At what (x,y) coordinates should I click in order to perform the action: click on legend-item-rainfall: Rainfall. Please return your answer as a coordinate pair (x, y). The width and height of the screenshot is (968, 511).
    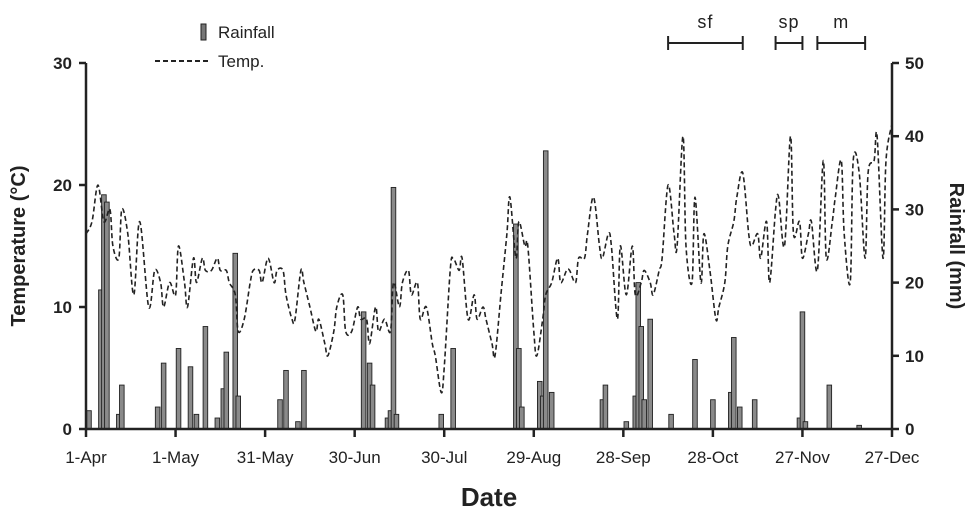
    Looking at the image, I should click on (237, 32).